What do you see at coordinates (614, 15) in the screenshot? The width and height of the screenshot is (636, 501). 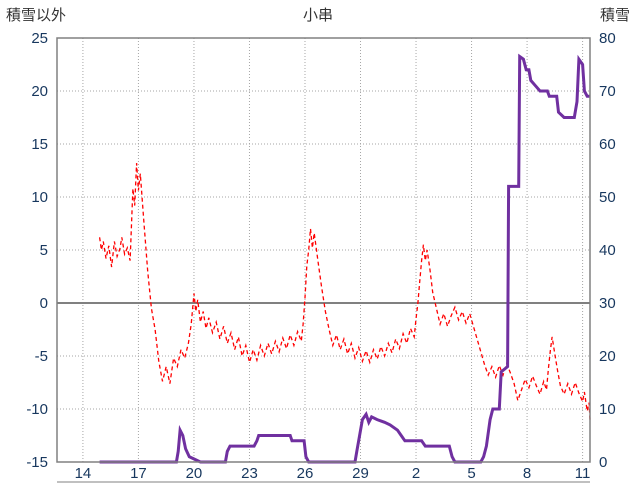 I see `right-axis-title: 積雪` at bounding box center [614, 15].